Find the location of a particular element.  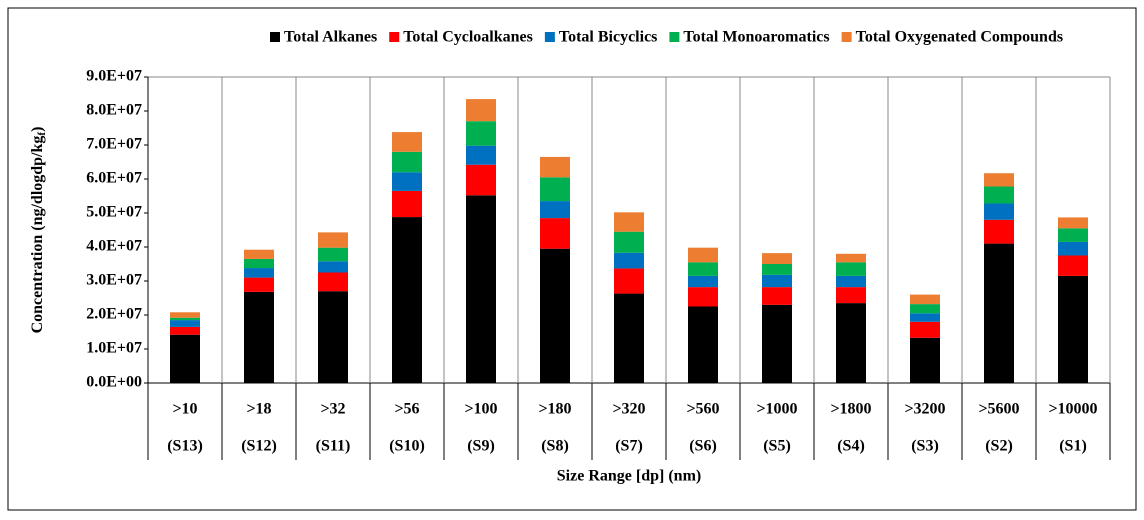

x-tick-label: >100 is located at coordinates (480, 409).